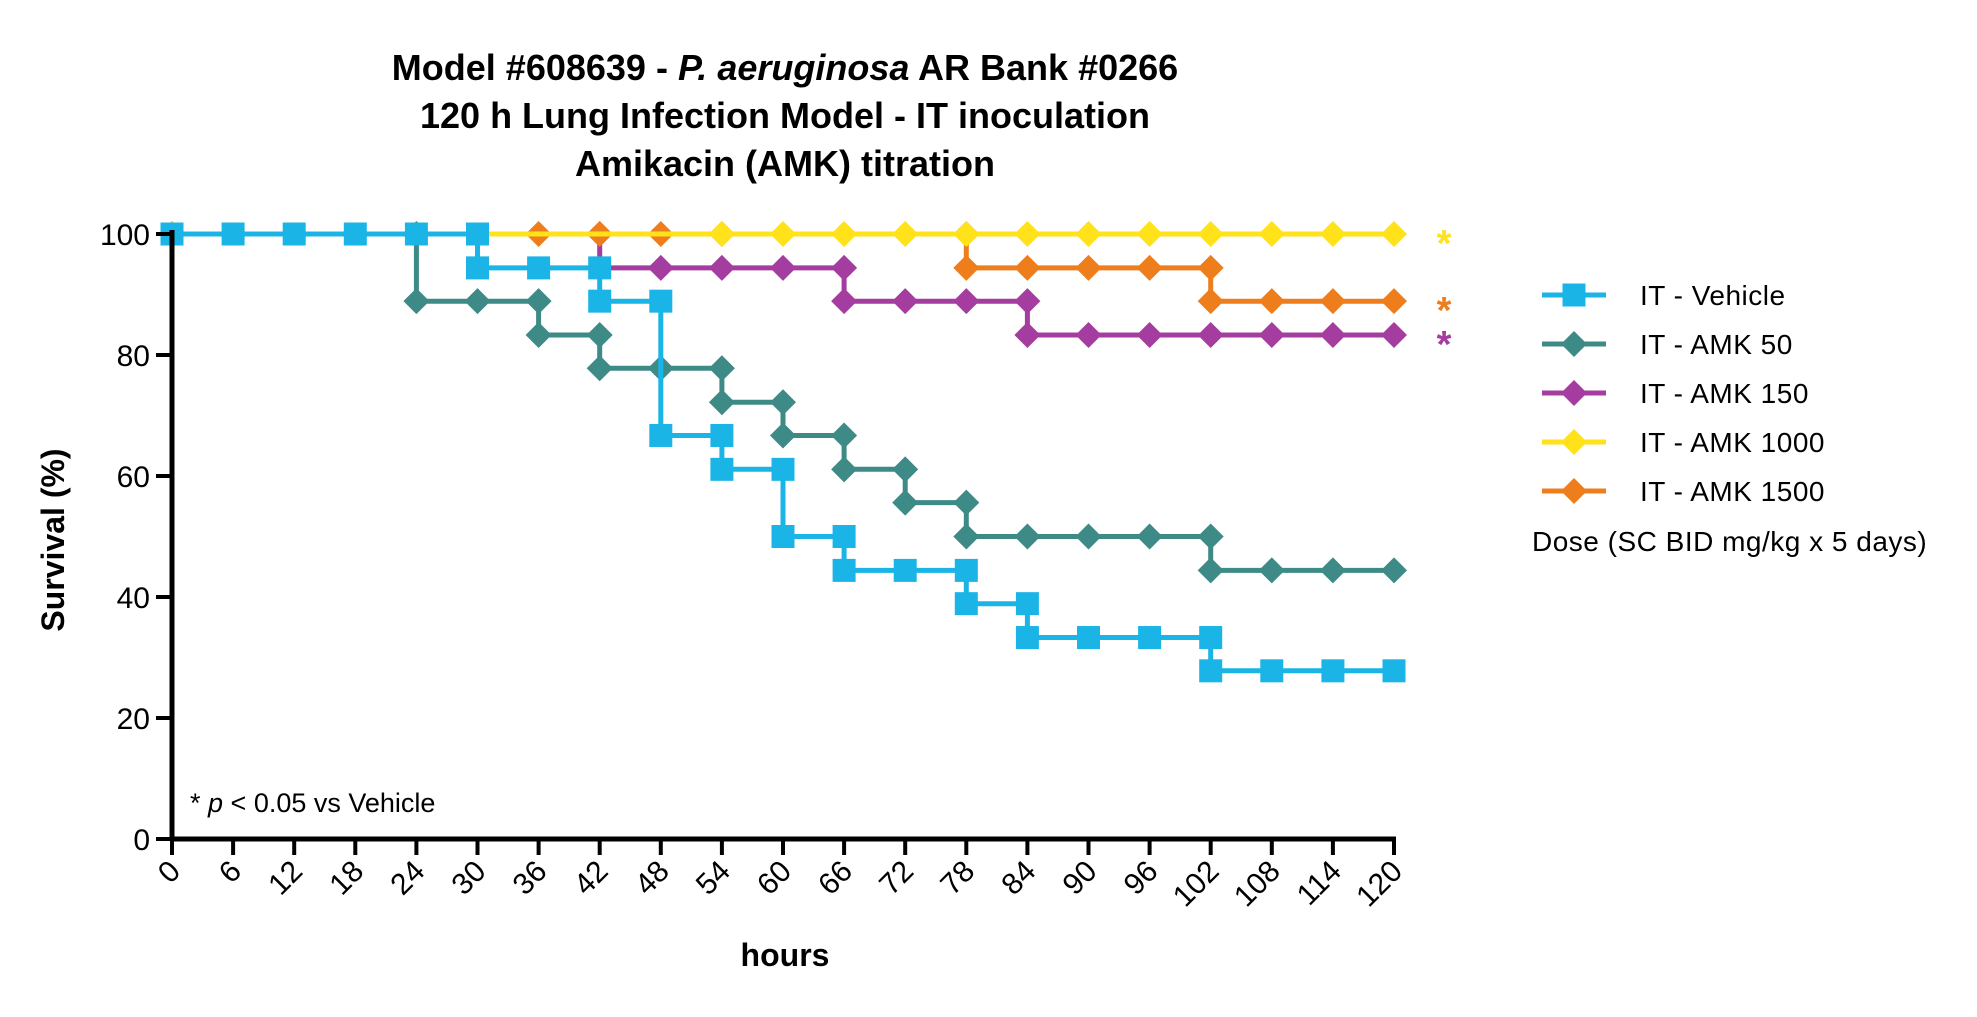 The width and height of the screenshot is (1977, 1017). I want to click on x-tick-label: 36, so click(530, 878).